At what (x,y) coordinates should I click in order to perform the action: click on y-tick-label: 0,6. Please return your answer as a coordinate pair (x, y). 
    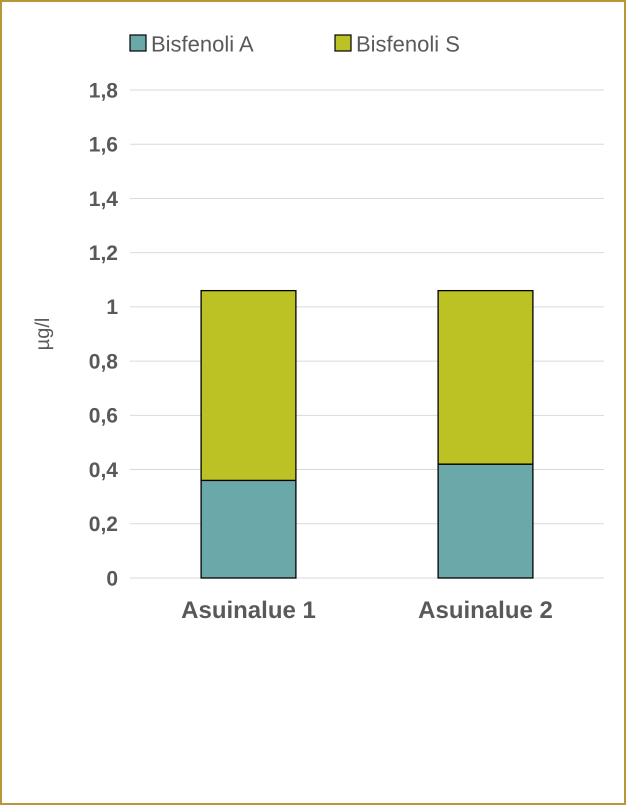
    Looking at the image, I should click on (103, 416).